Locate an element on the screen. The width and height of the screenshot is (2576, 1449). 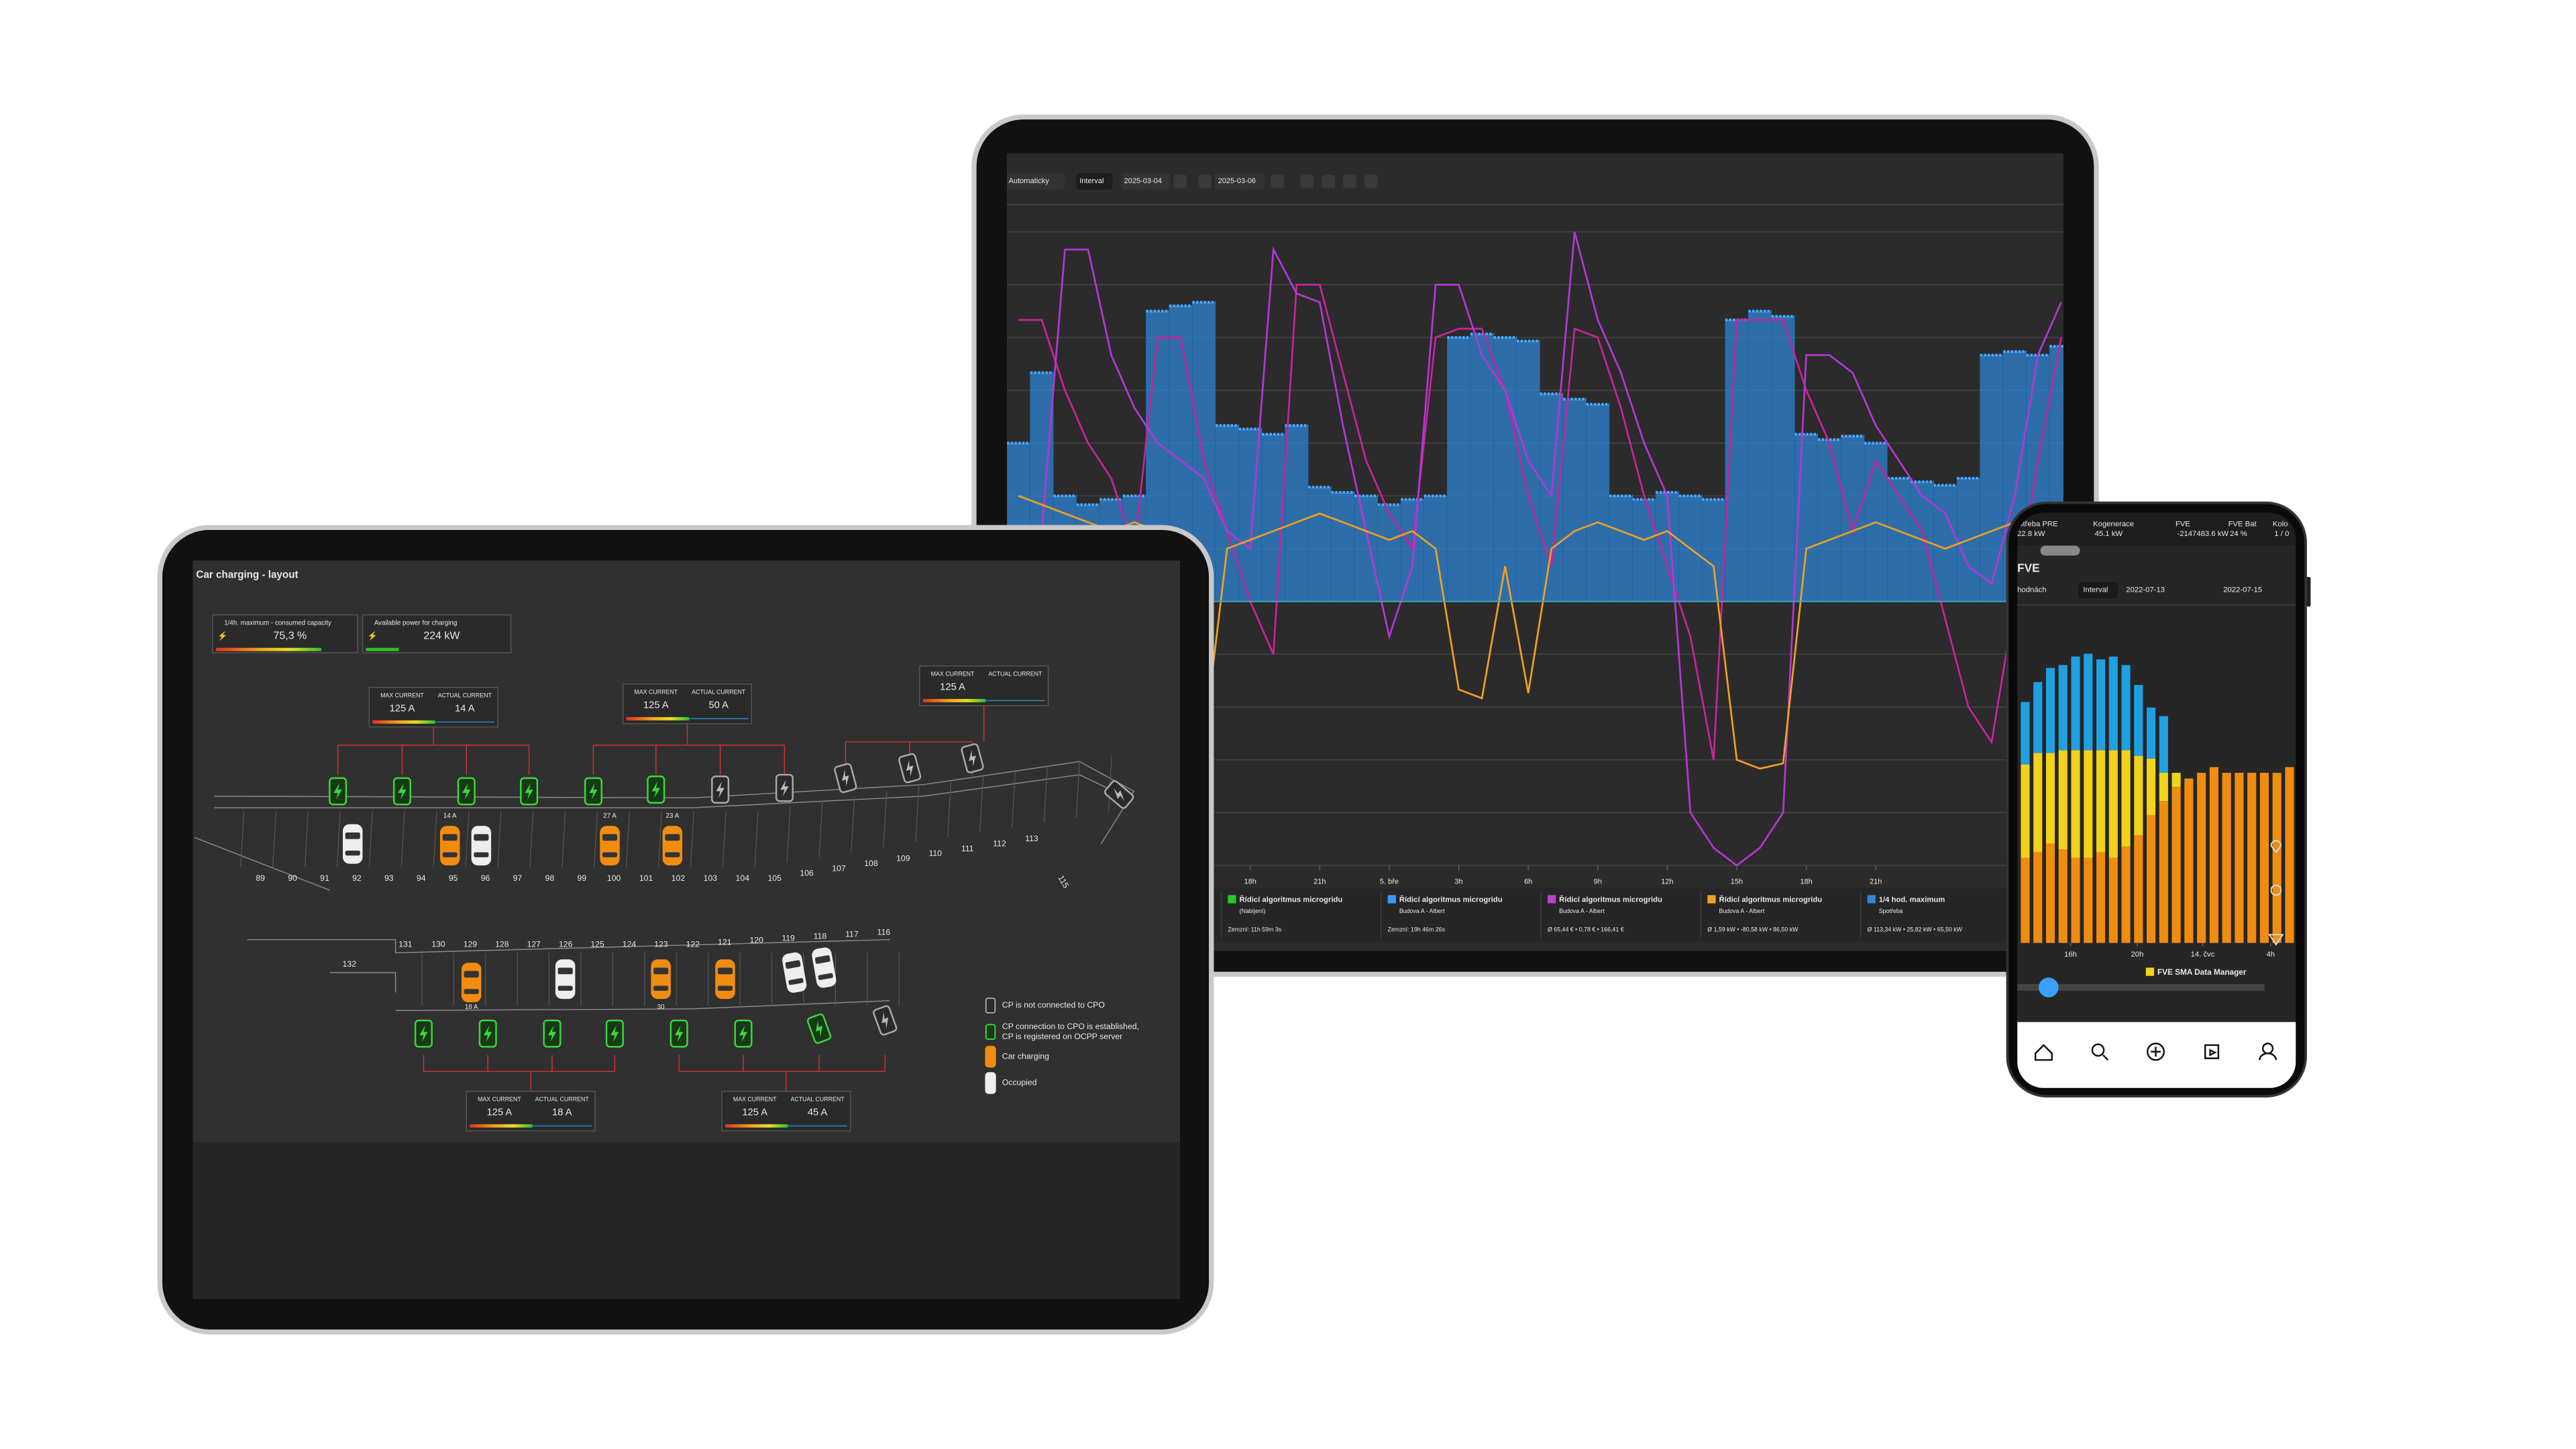
x-tick-label: 12h is located at coordinates (1667, 882).